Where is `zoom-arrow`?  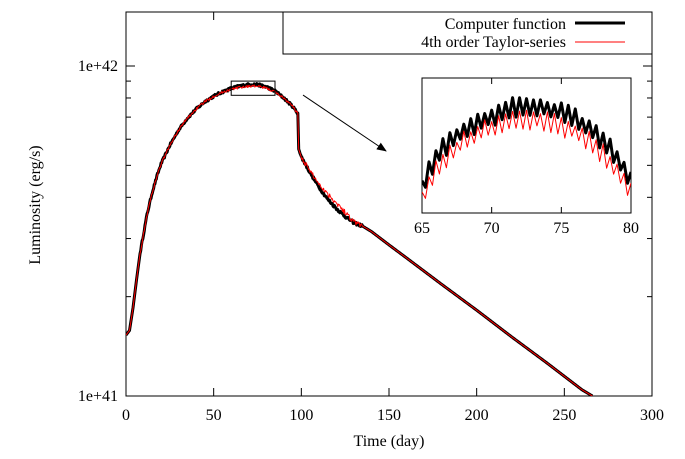 zoom-arrow is located at coordinates (344, 123).